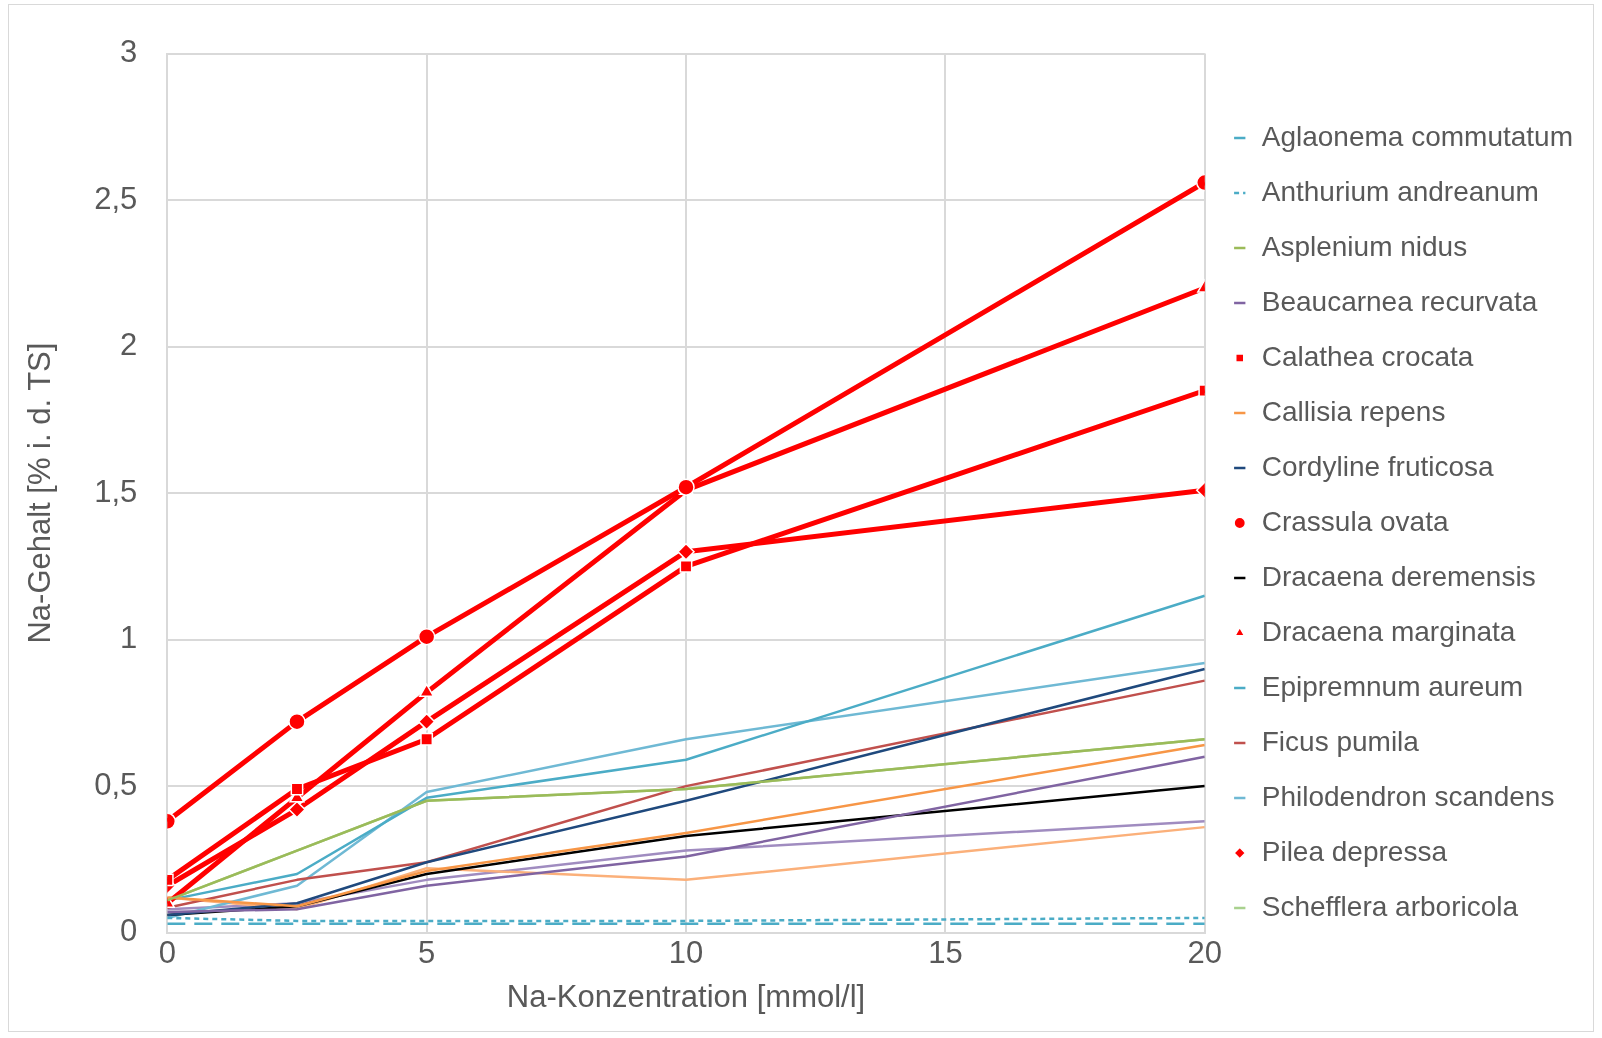 The width and height of the screenshot is (1602, 1038). Describe the element at coordinates (1367, 356) in the screenshot. I see `legend-label: Calathea crocata` at that location.